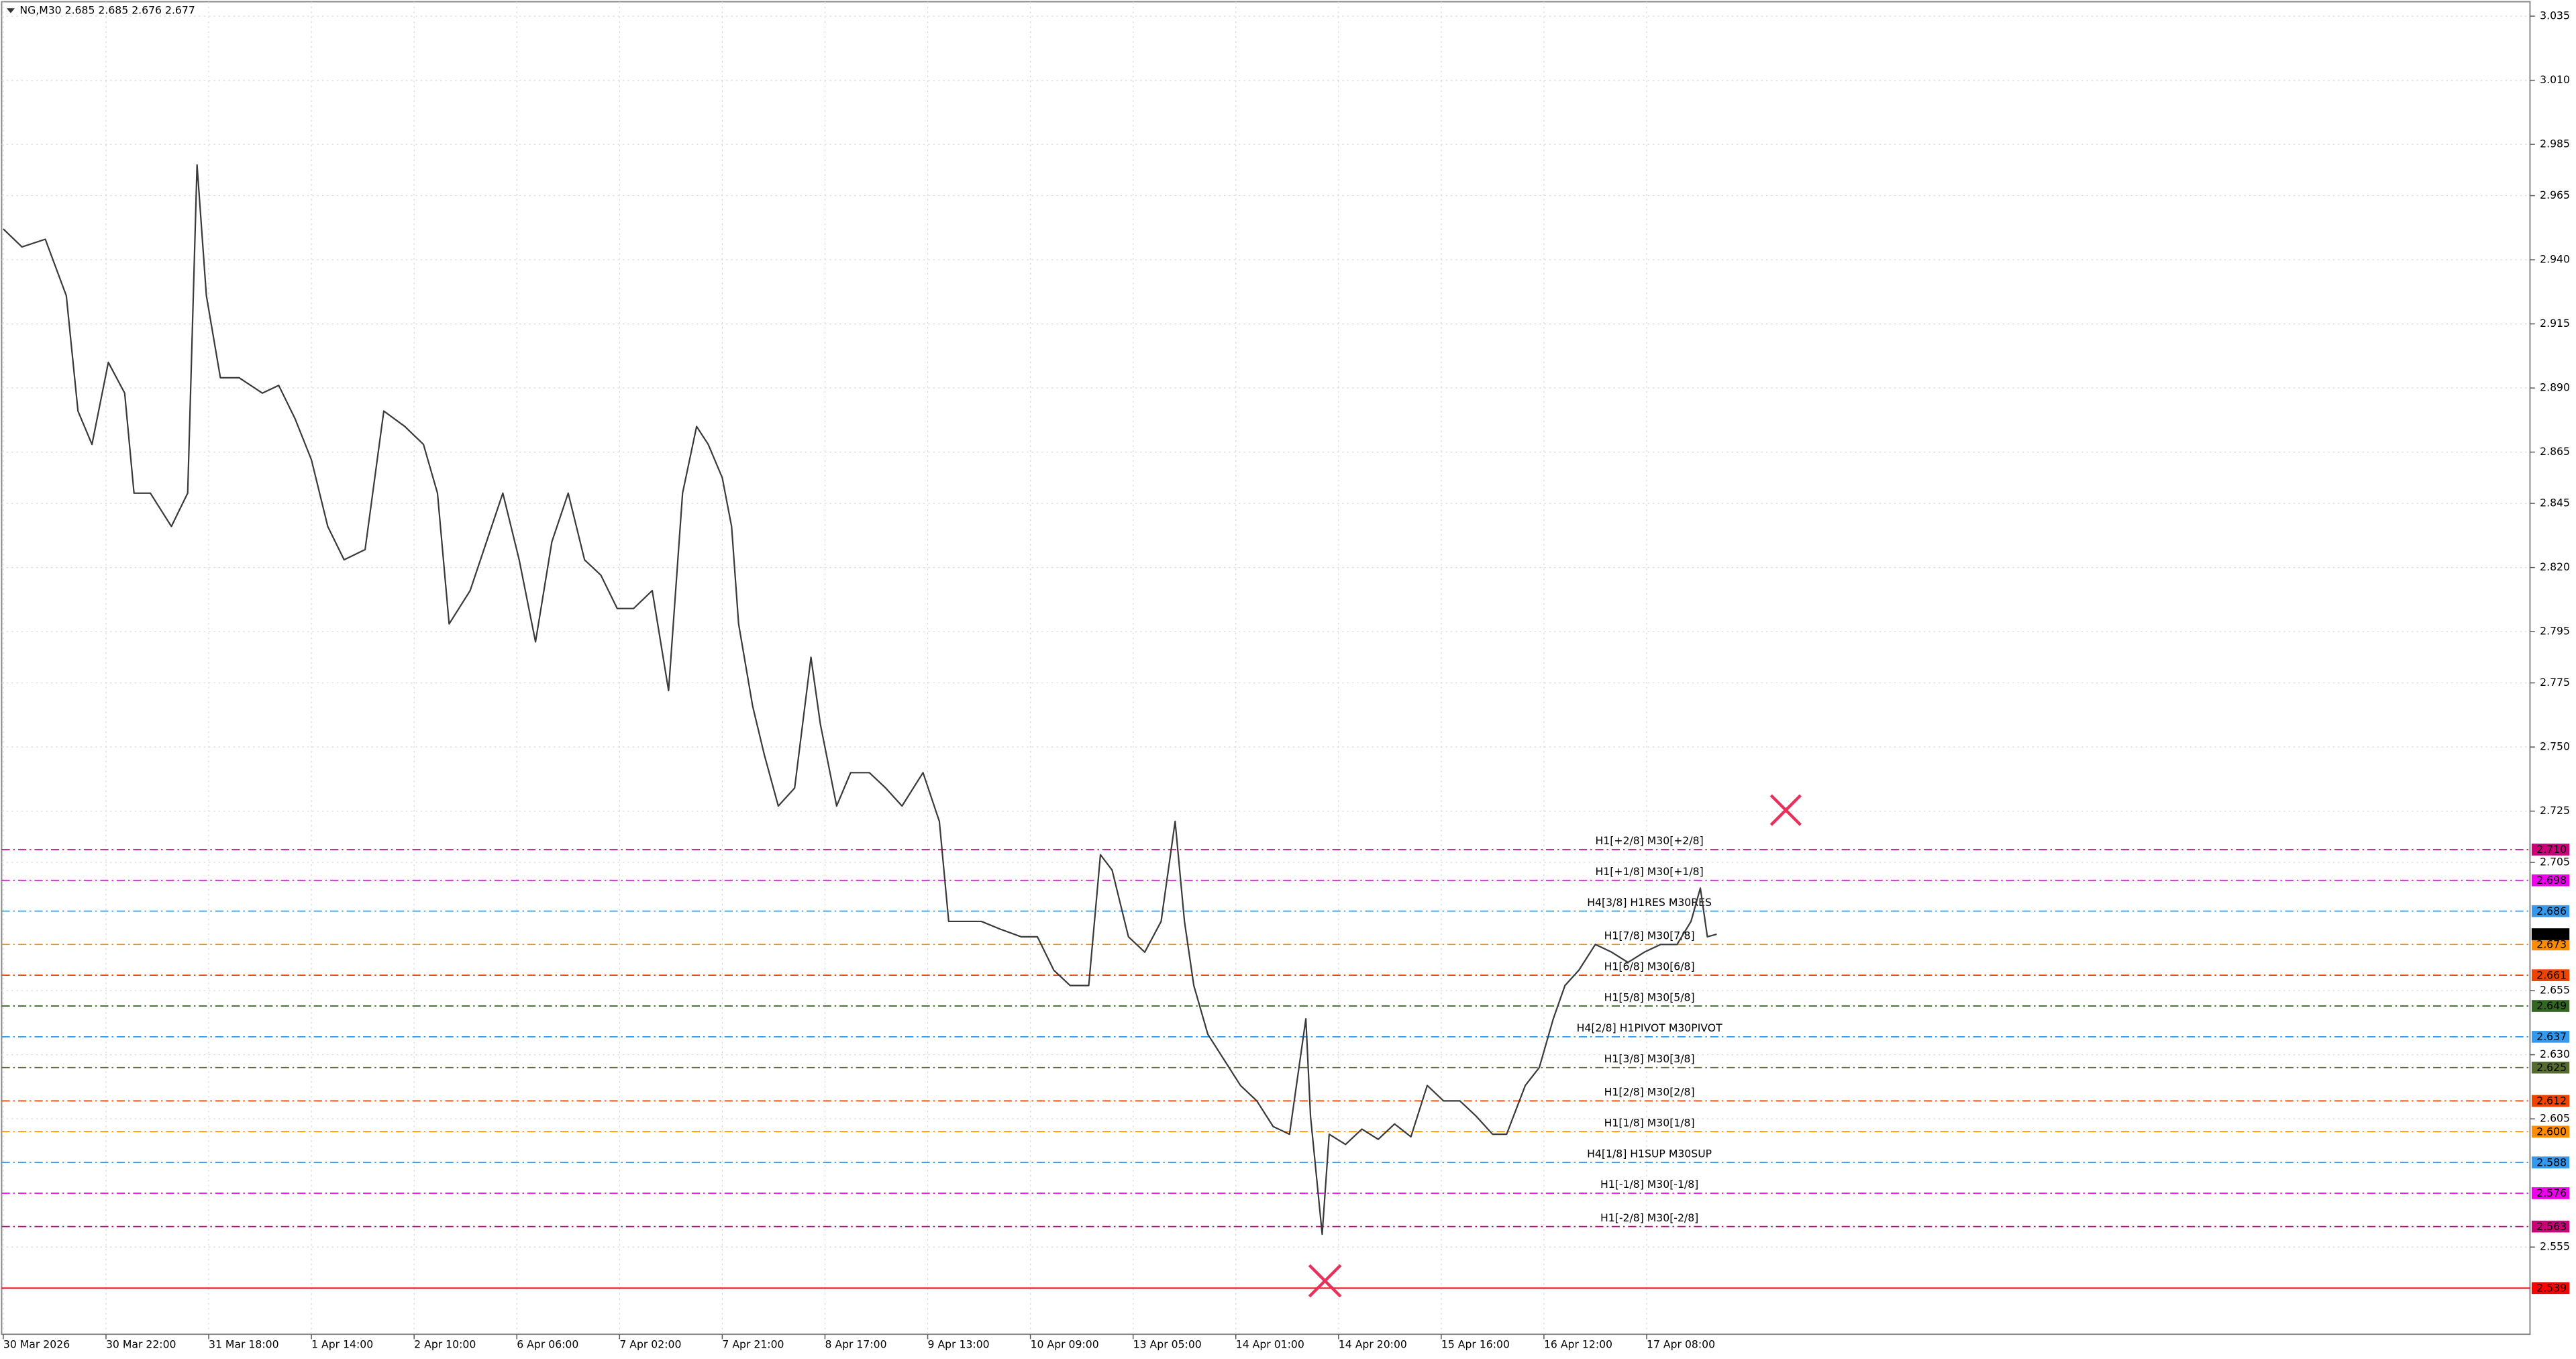 This screenshot has width=2576, height=1359. Describe the element at coordinates (107, 9) in the screenshot. I see `chart-title: NG,M30 2.685 2.685 2.676 2.677` at that location.